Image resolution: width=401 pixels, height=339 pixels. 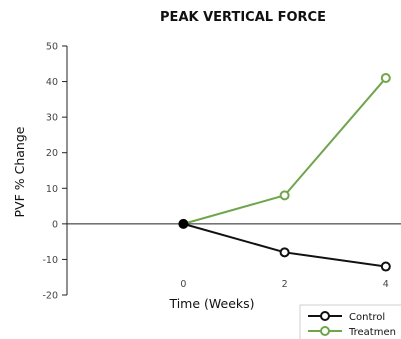 I want to click on x-tick-label: 4, so click(x=386, y=284).